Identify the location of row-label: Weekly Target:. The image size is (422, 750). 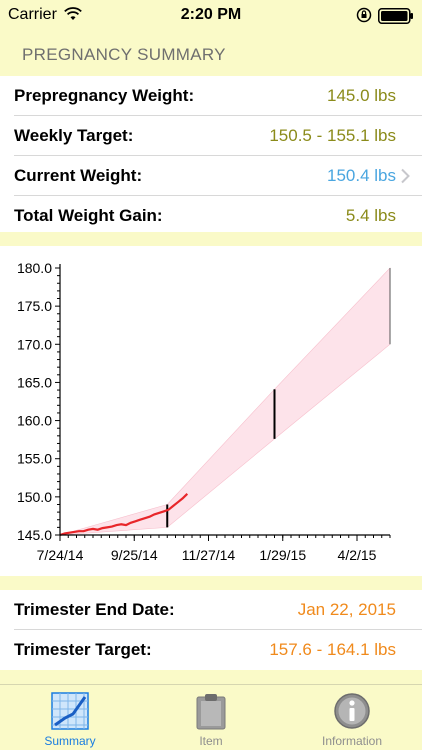
(74, 135).